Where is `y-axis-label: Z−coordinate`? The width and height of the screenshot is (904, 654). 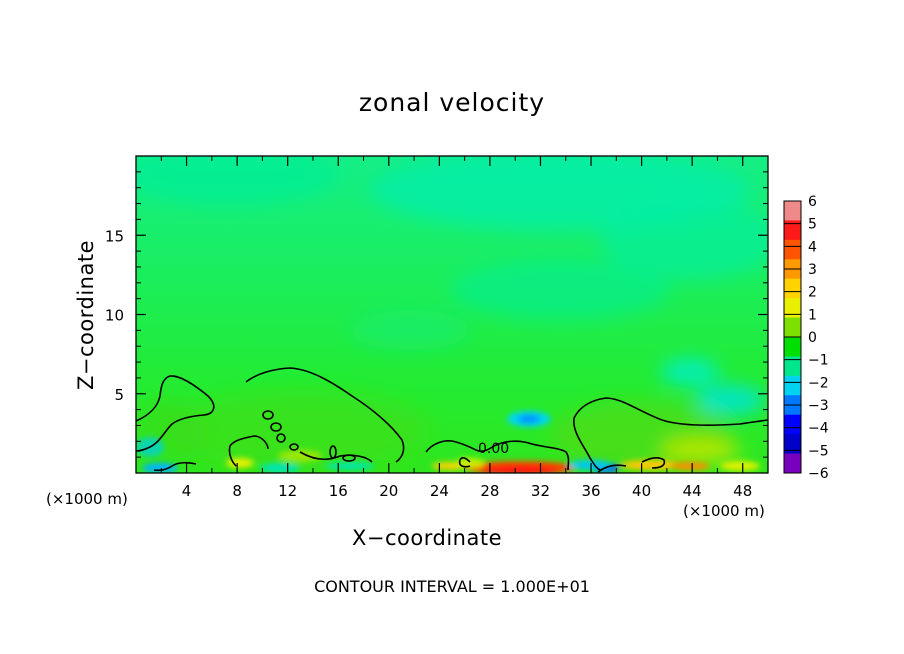 y-axis-label: Z−coordinate is located at coordinates (86, 315).